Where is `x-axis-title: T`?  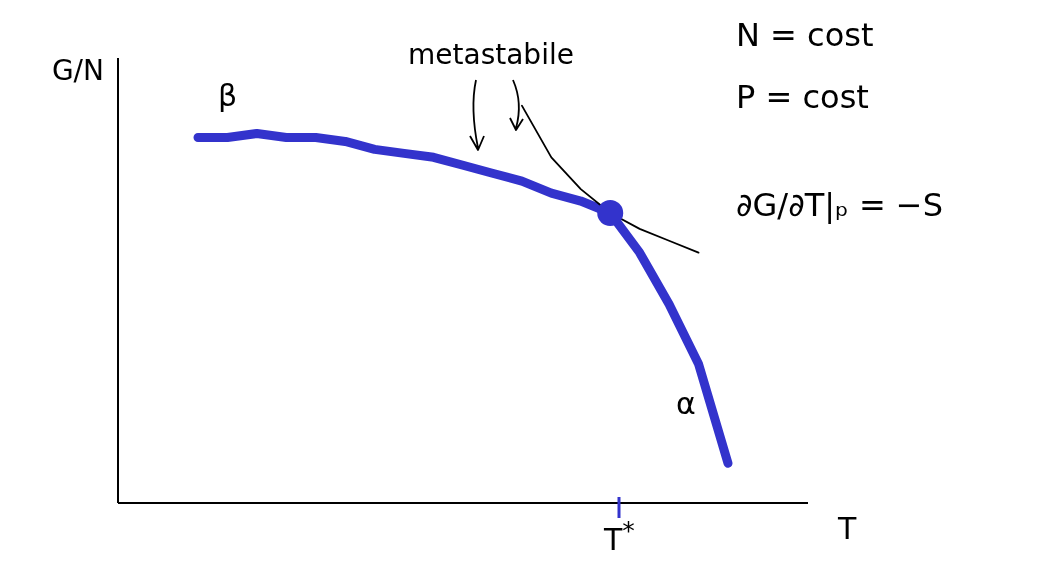
x-axis-title: T is located at coordinates (847, 528).